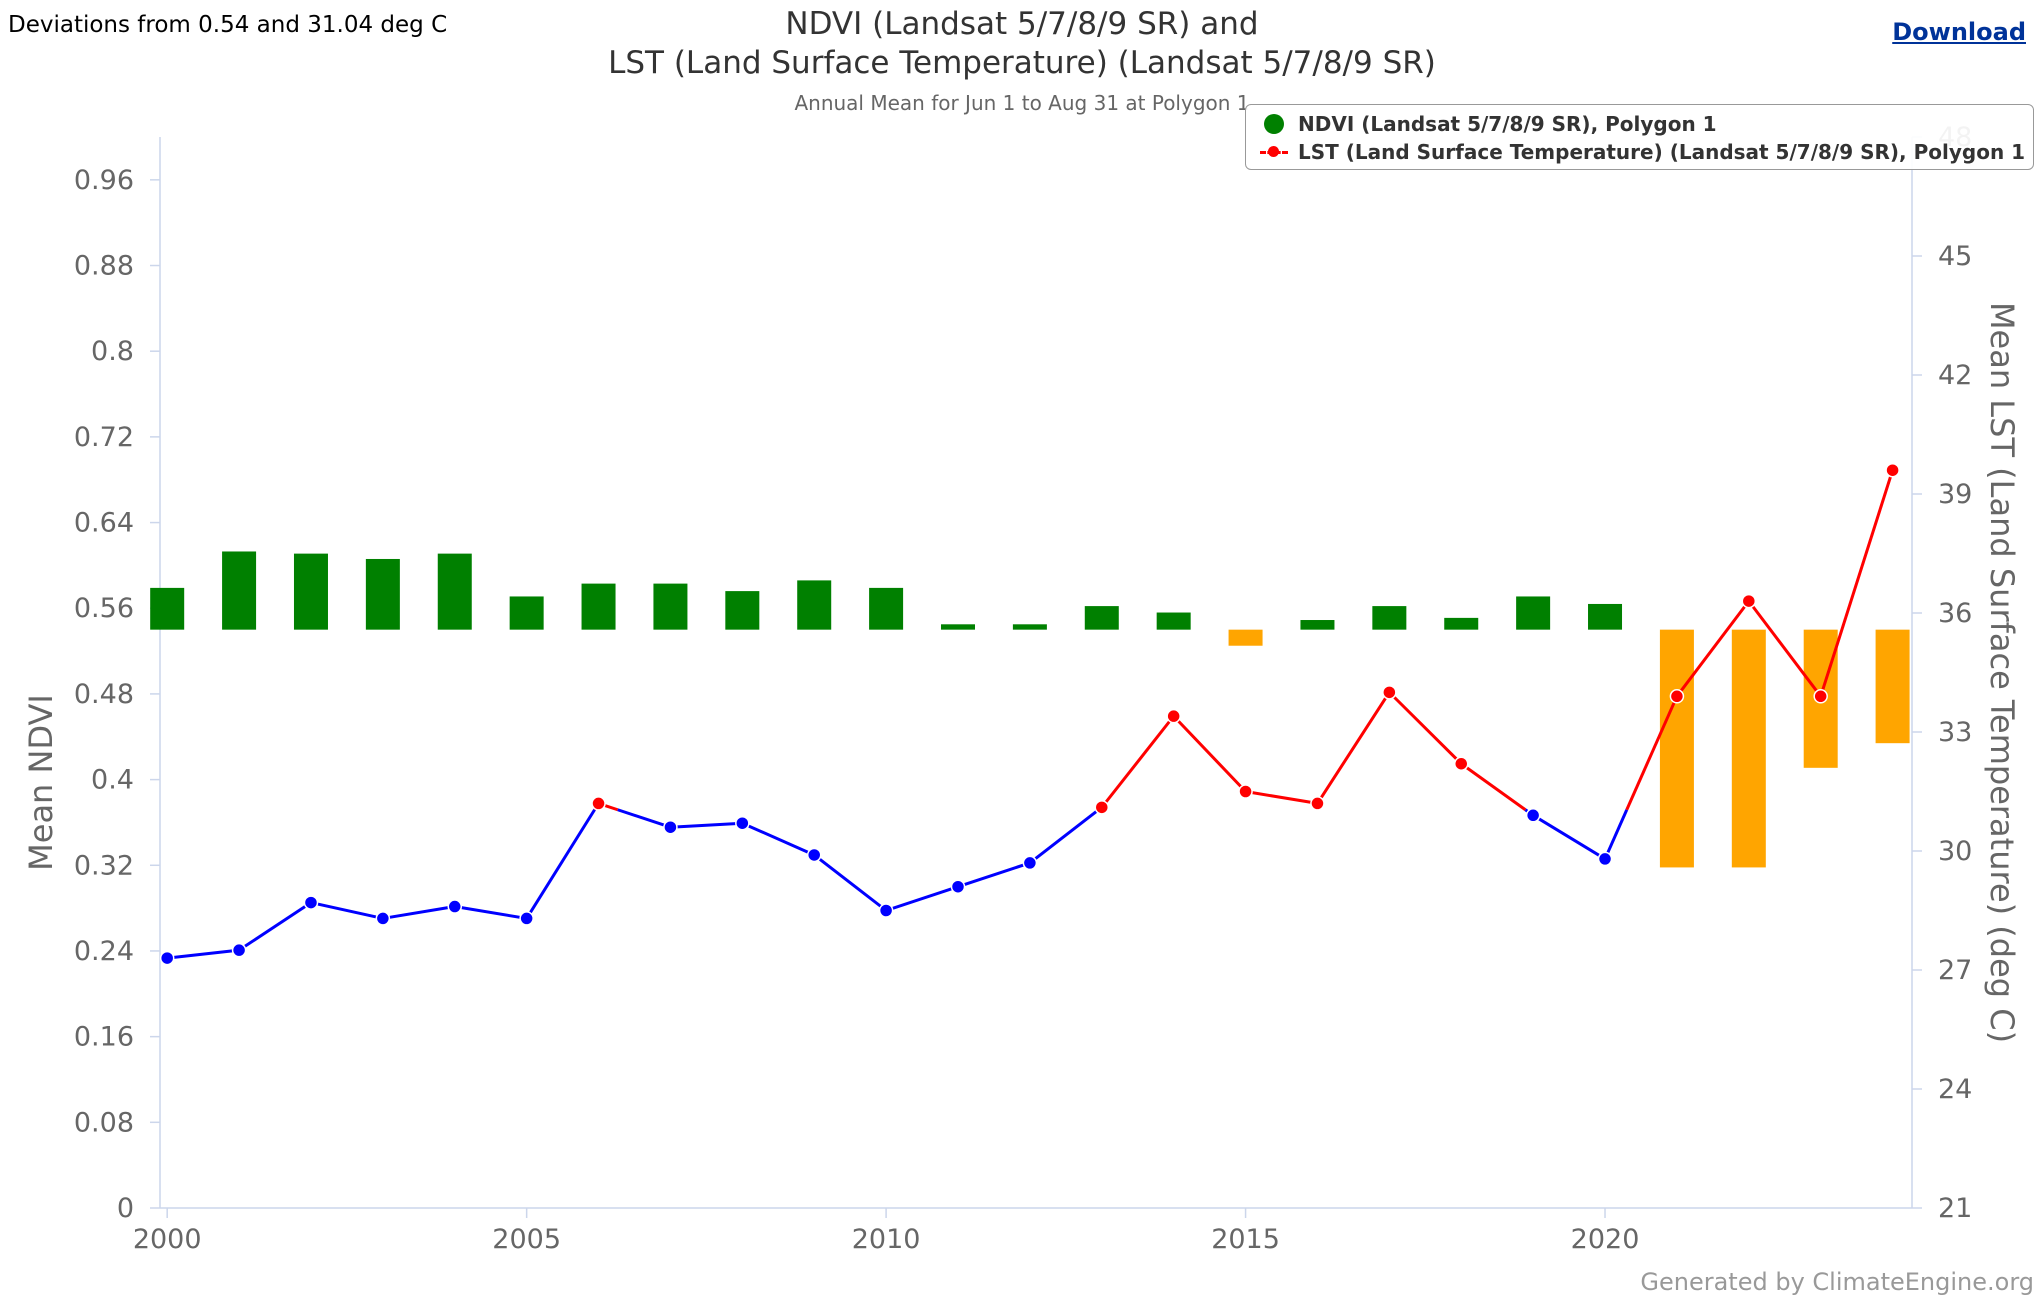  Describe the element at coordinates (1959, 32) in the screenshot. I see `download-link: Download` at that location.